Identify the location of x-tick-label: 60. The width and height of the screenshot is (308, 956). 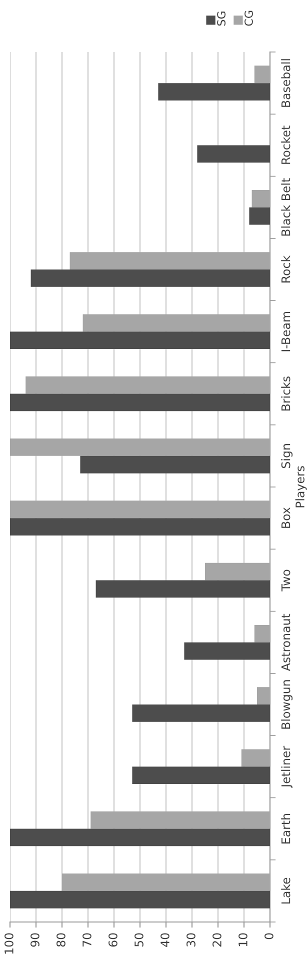
(113, 940).